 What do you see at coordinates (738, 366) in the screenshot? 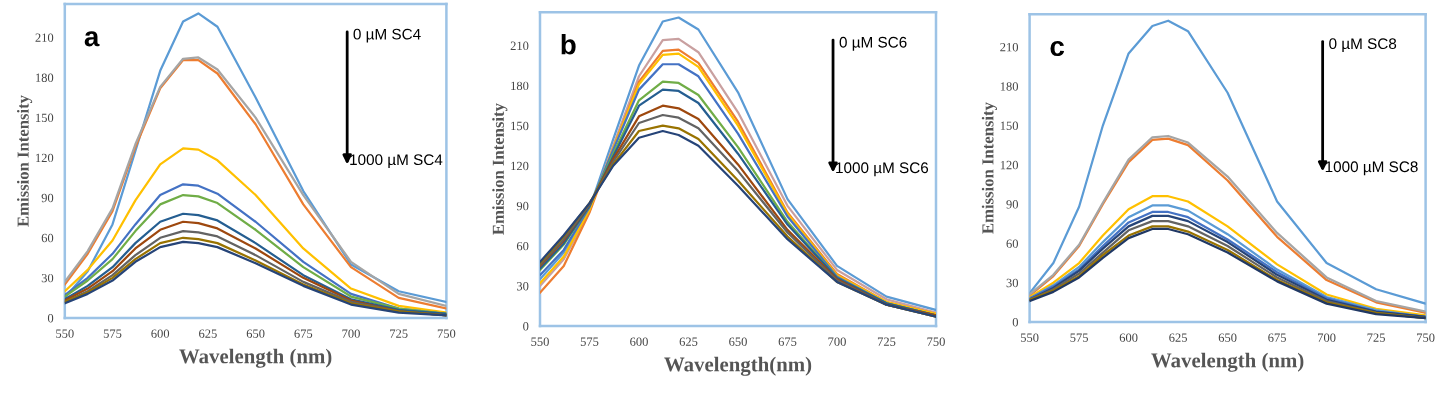
I see `x-axis-title: Wavelength(nm)` at bounding box center [738, 366].